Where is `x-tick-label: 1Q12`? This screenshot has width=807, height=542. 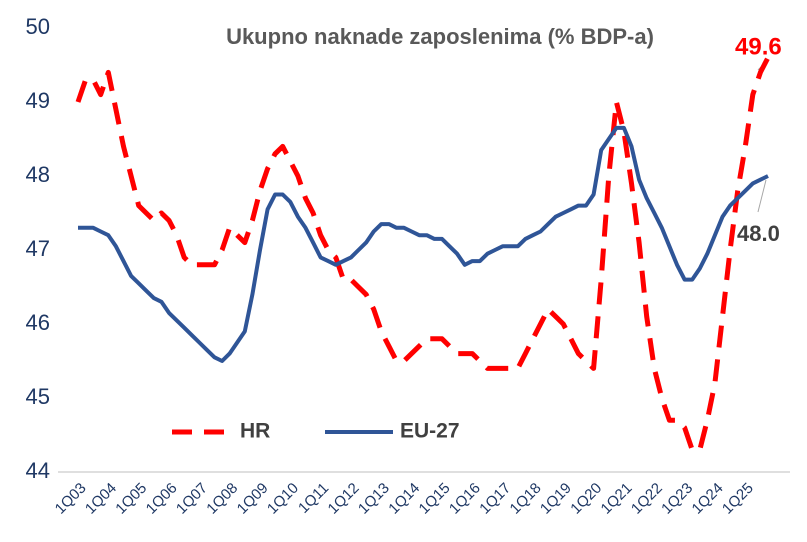 x-tick-label: 1Q12 is located at coordinates (344, 499).